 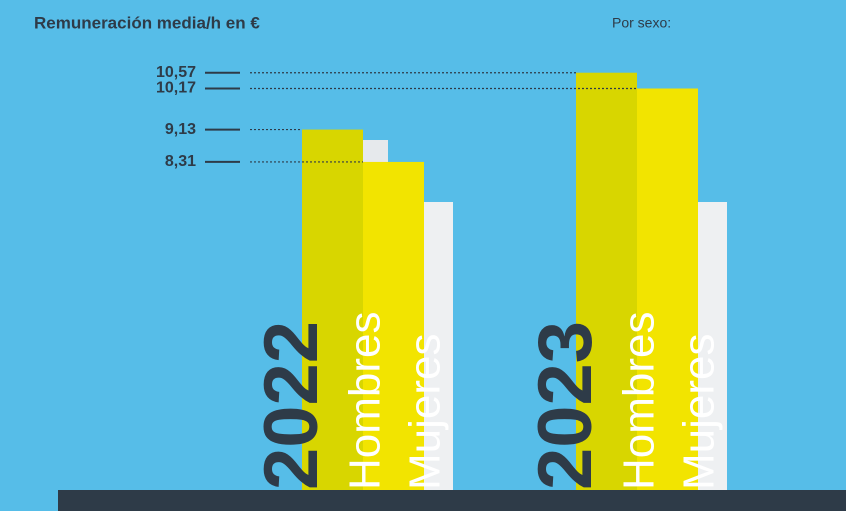 I want to click on chart-title: Remuneración media/h en €, so click(x=147, y=22).